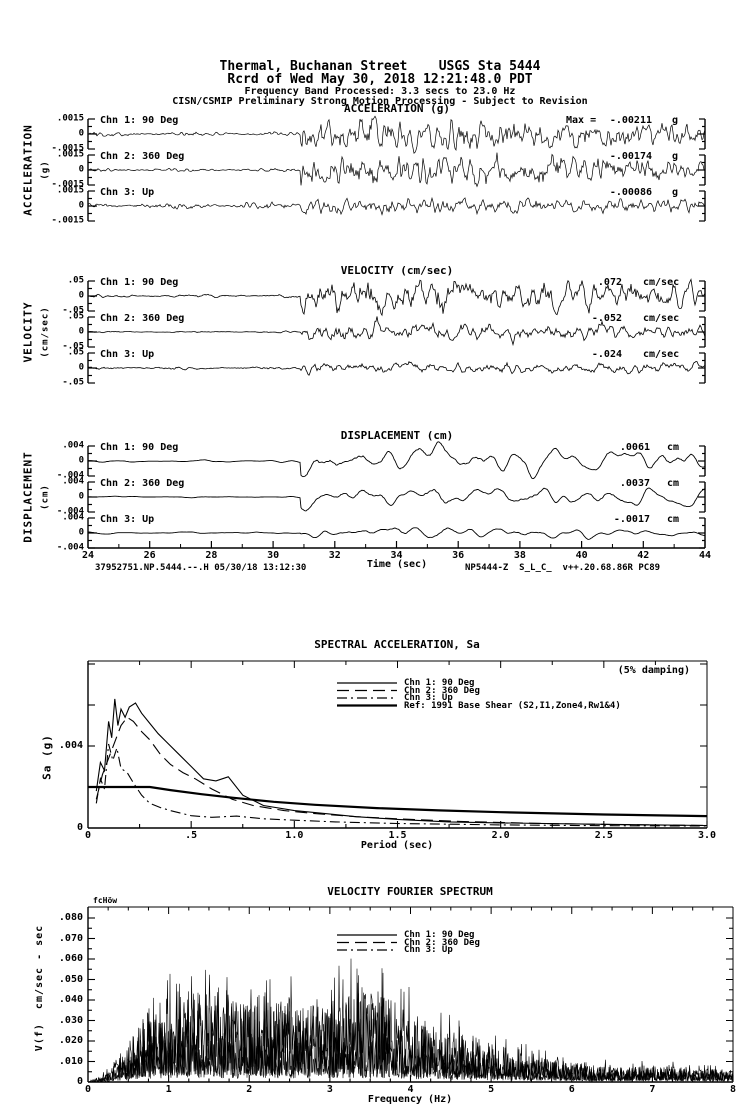 The width and height of the screenshot is (739, 1115). I want to click on x-tick-label: 28, so click(211, 555).